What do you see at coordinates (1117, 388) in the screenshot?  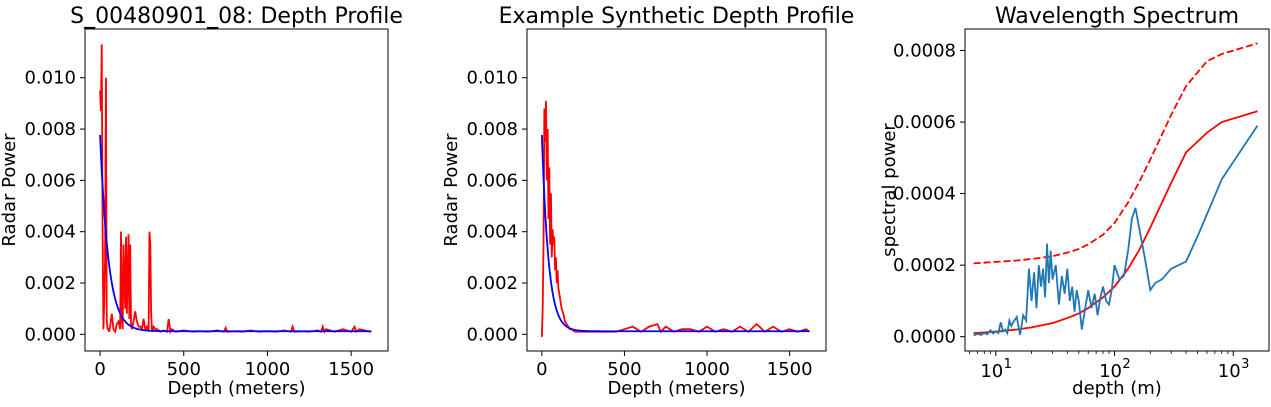 I see `x-axis-label: depth (m)` at bounding box center [1117, 388].